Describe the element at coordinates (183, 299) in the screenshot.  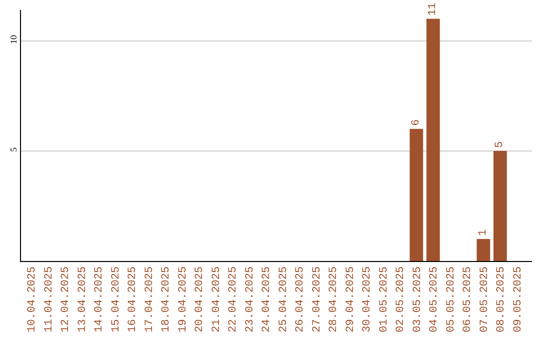
I see `x-tick-label: 19.04.2025` at that location.